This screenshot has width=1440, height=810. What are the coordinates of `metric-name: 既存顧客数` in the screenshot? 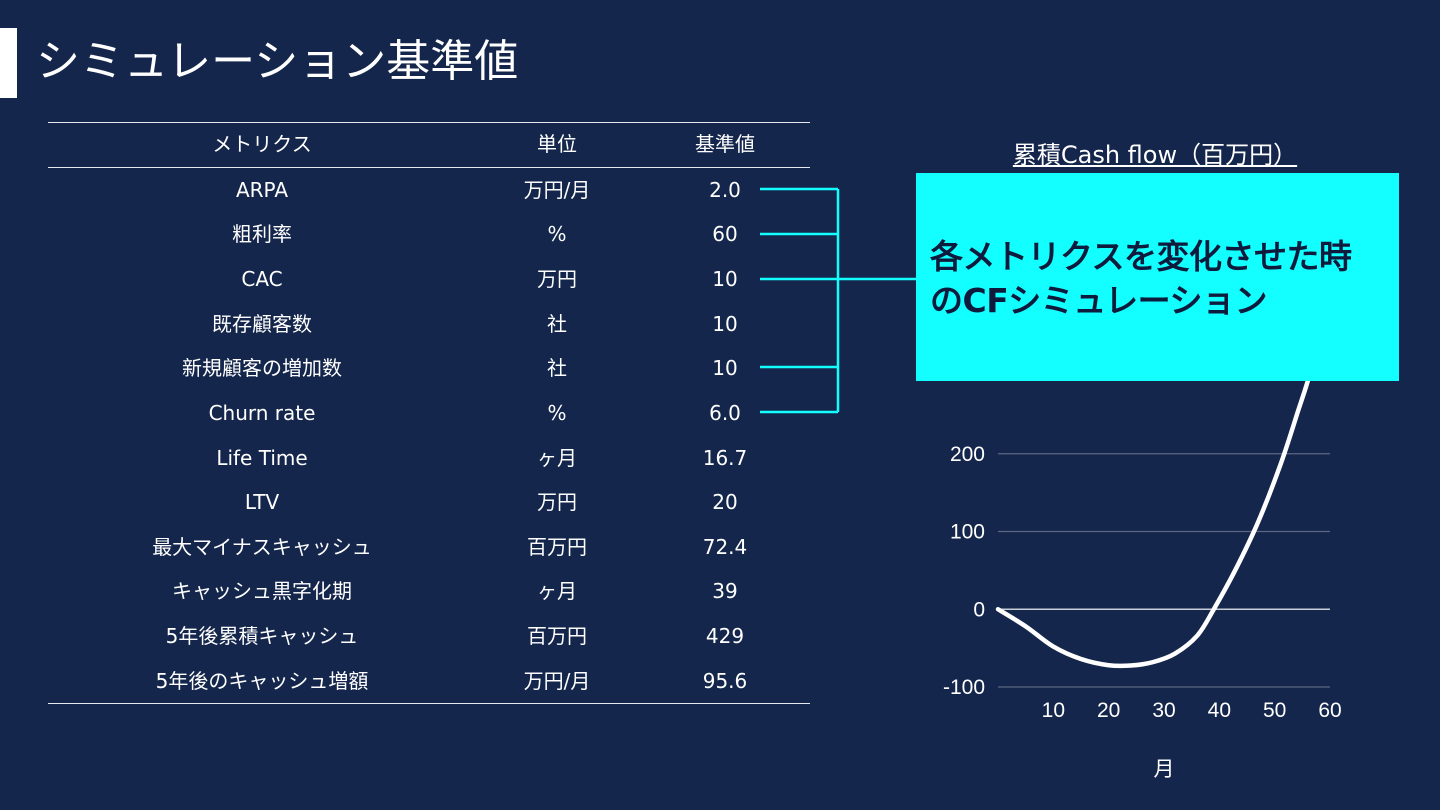 It's located at (262, 324).